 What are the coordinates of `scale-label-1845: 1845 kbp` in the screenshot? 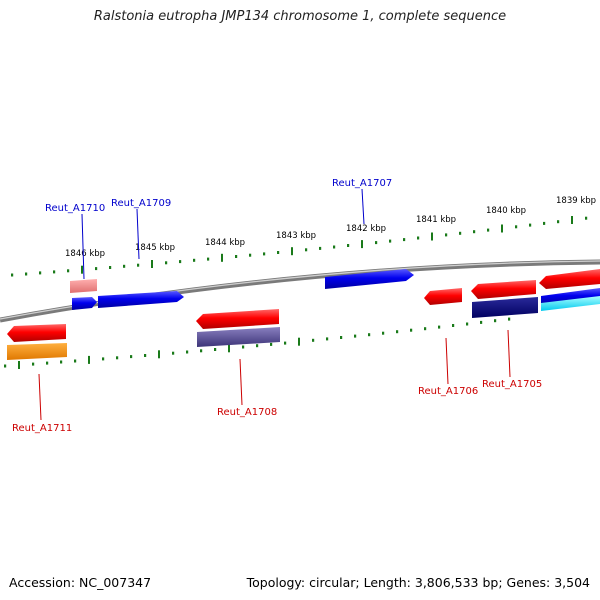 It's located at (155, 248).